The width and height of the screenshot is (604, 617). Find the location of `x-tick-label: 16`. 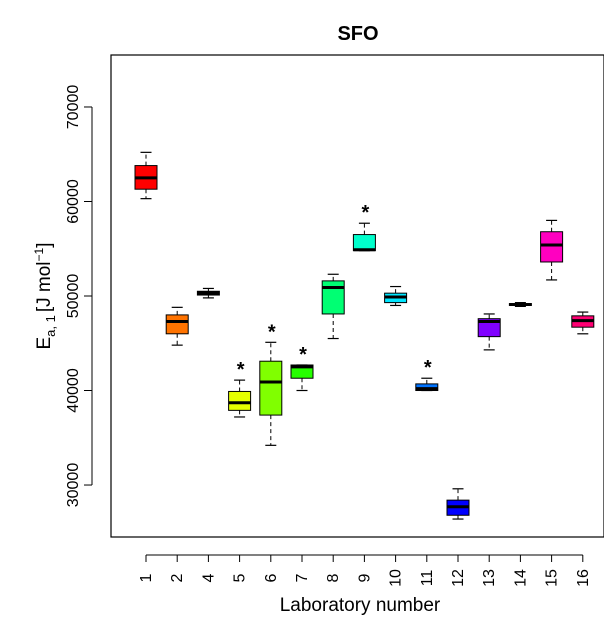

x-tick-label: 16 is located at coordinates (583, 578).